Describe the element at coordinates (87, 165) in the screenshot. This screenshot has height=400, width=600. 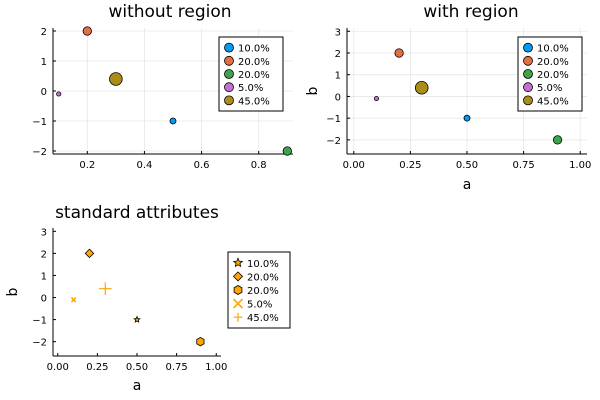
I see `x-tick-label: 0.2` at that location.